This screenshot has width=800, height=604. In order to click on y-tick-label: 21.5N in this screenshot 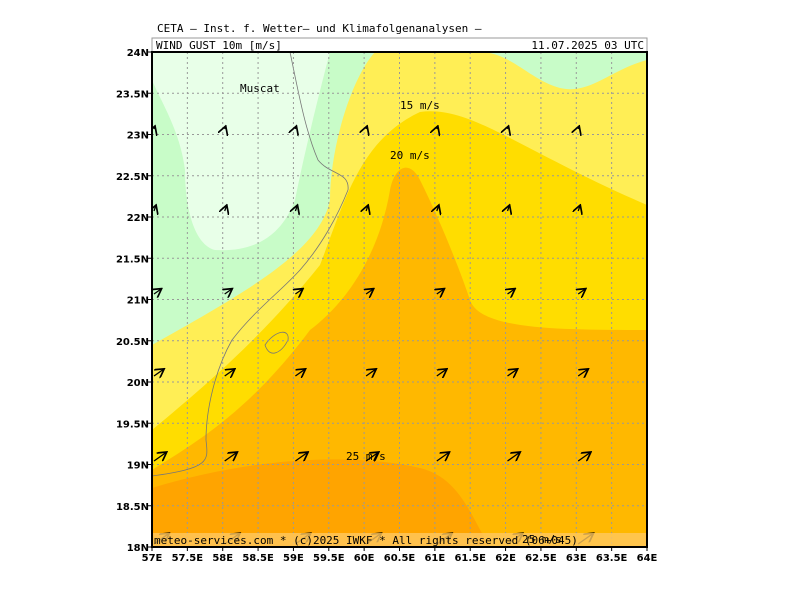, I will do `click(132, 259)`.